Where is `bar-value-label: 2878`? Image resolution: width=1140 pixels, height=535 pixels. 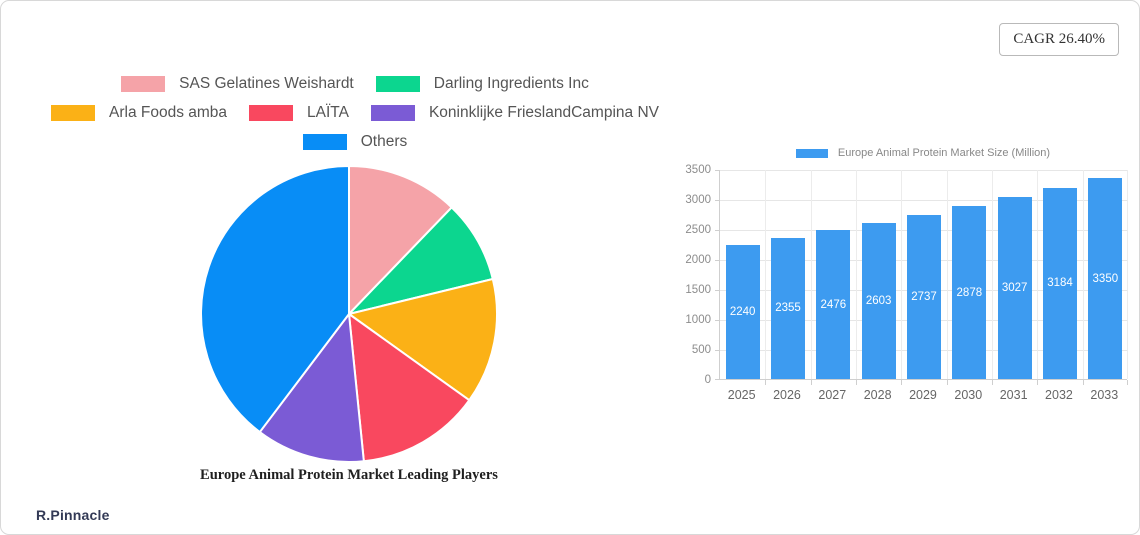
bar-value-label: 2878 is located at coordinates (969, 292).